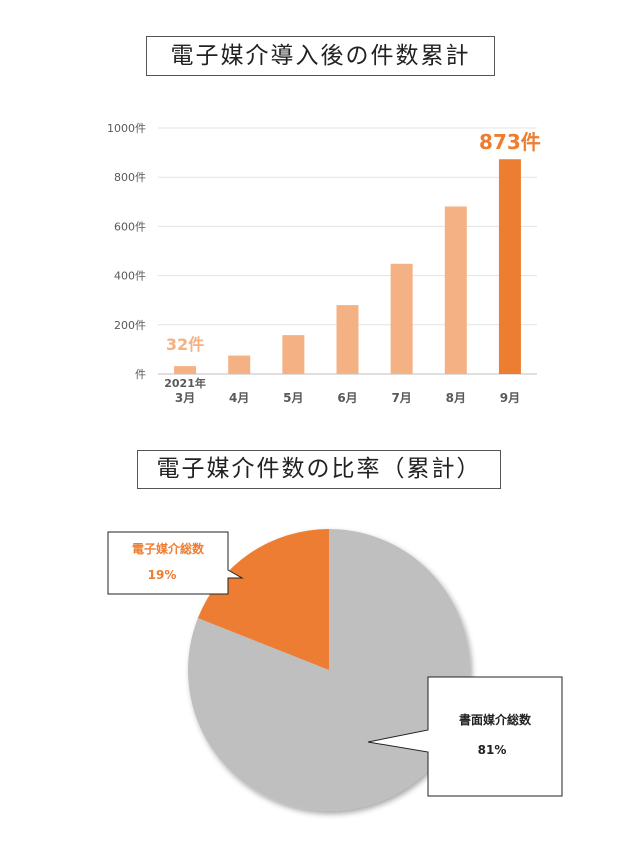 This screenshot has height=845, width=640. What do you see at coordinates (239, 398) in the screenshot?
I see `x-tick-label: 4月` at bounding box center [239, 398].